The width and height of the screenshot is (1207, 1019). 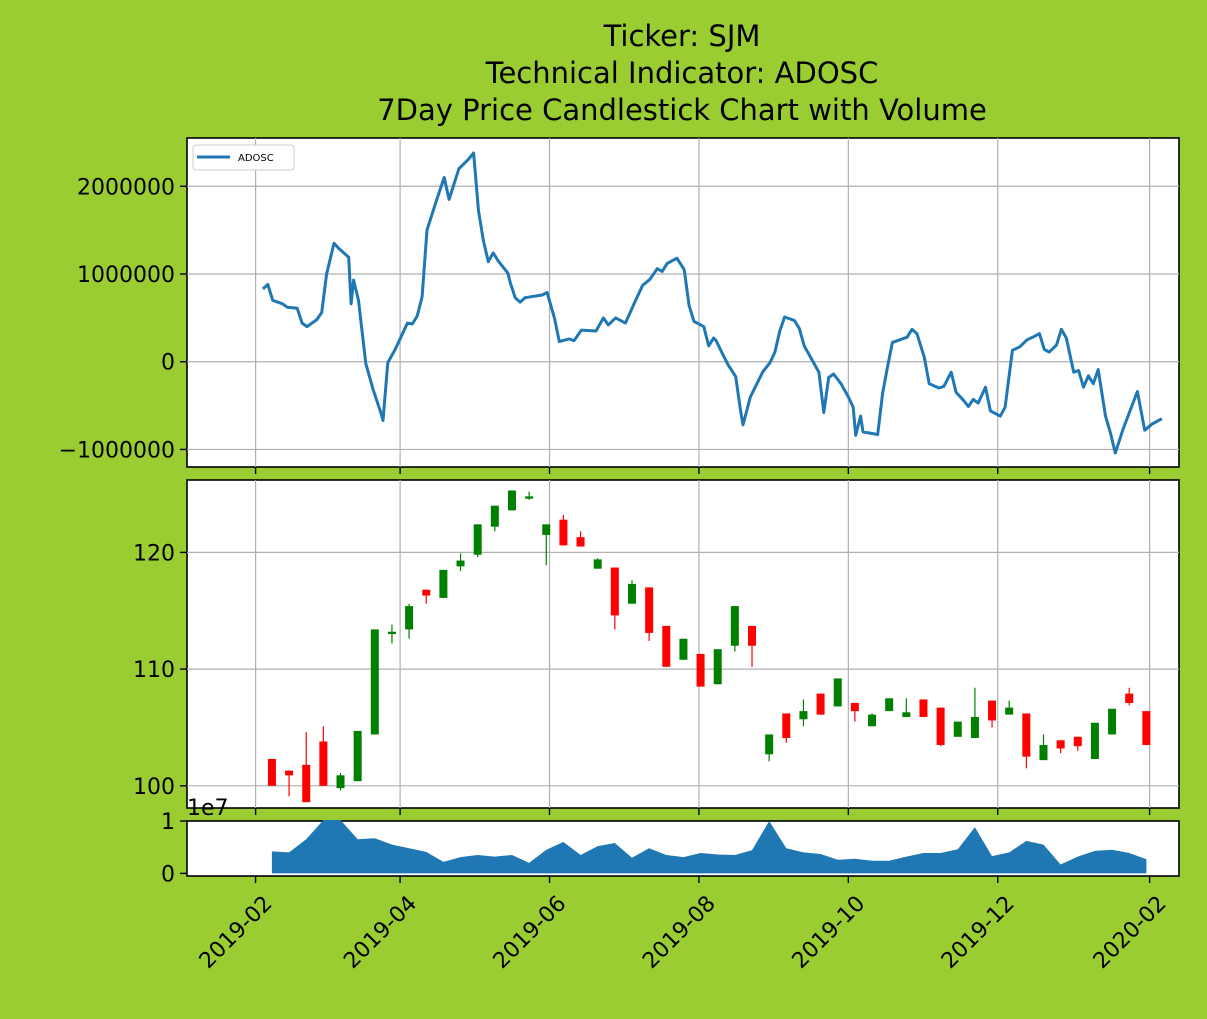 I want to click on y-tick-label: 100, so click(x=154, y=787).